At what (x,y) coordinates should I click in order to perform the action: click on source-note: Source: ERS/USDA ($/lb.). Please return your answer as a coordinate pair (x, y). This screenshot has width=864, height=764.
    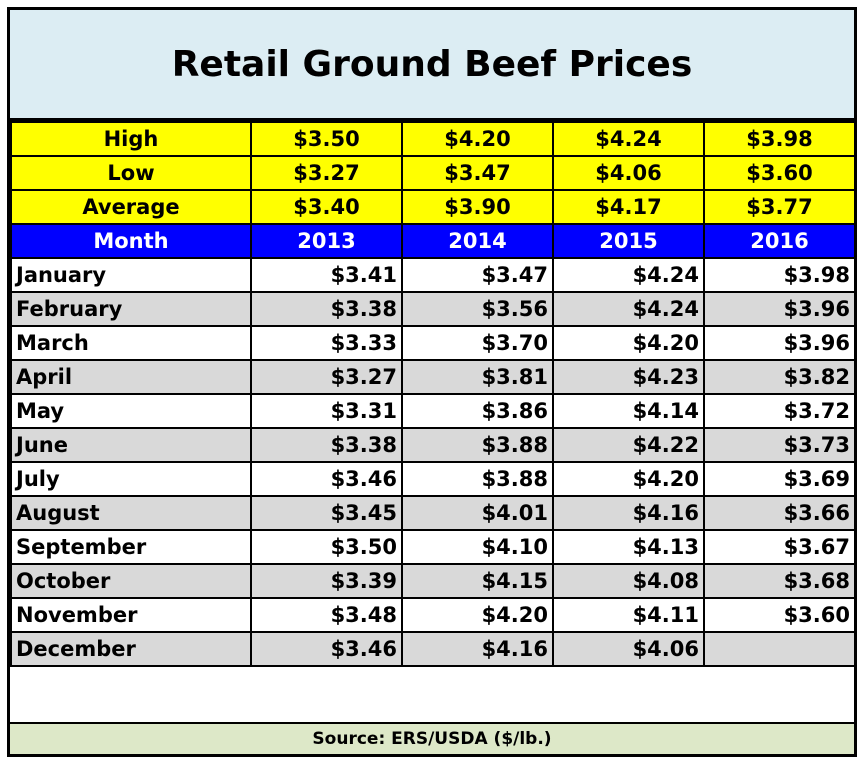
    Looking at the image, I should click on (432, 738).